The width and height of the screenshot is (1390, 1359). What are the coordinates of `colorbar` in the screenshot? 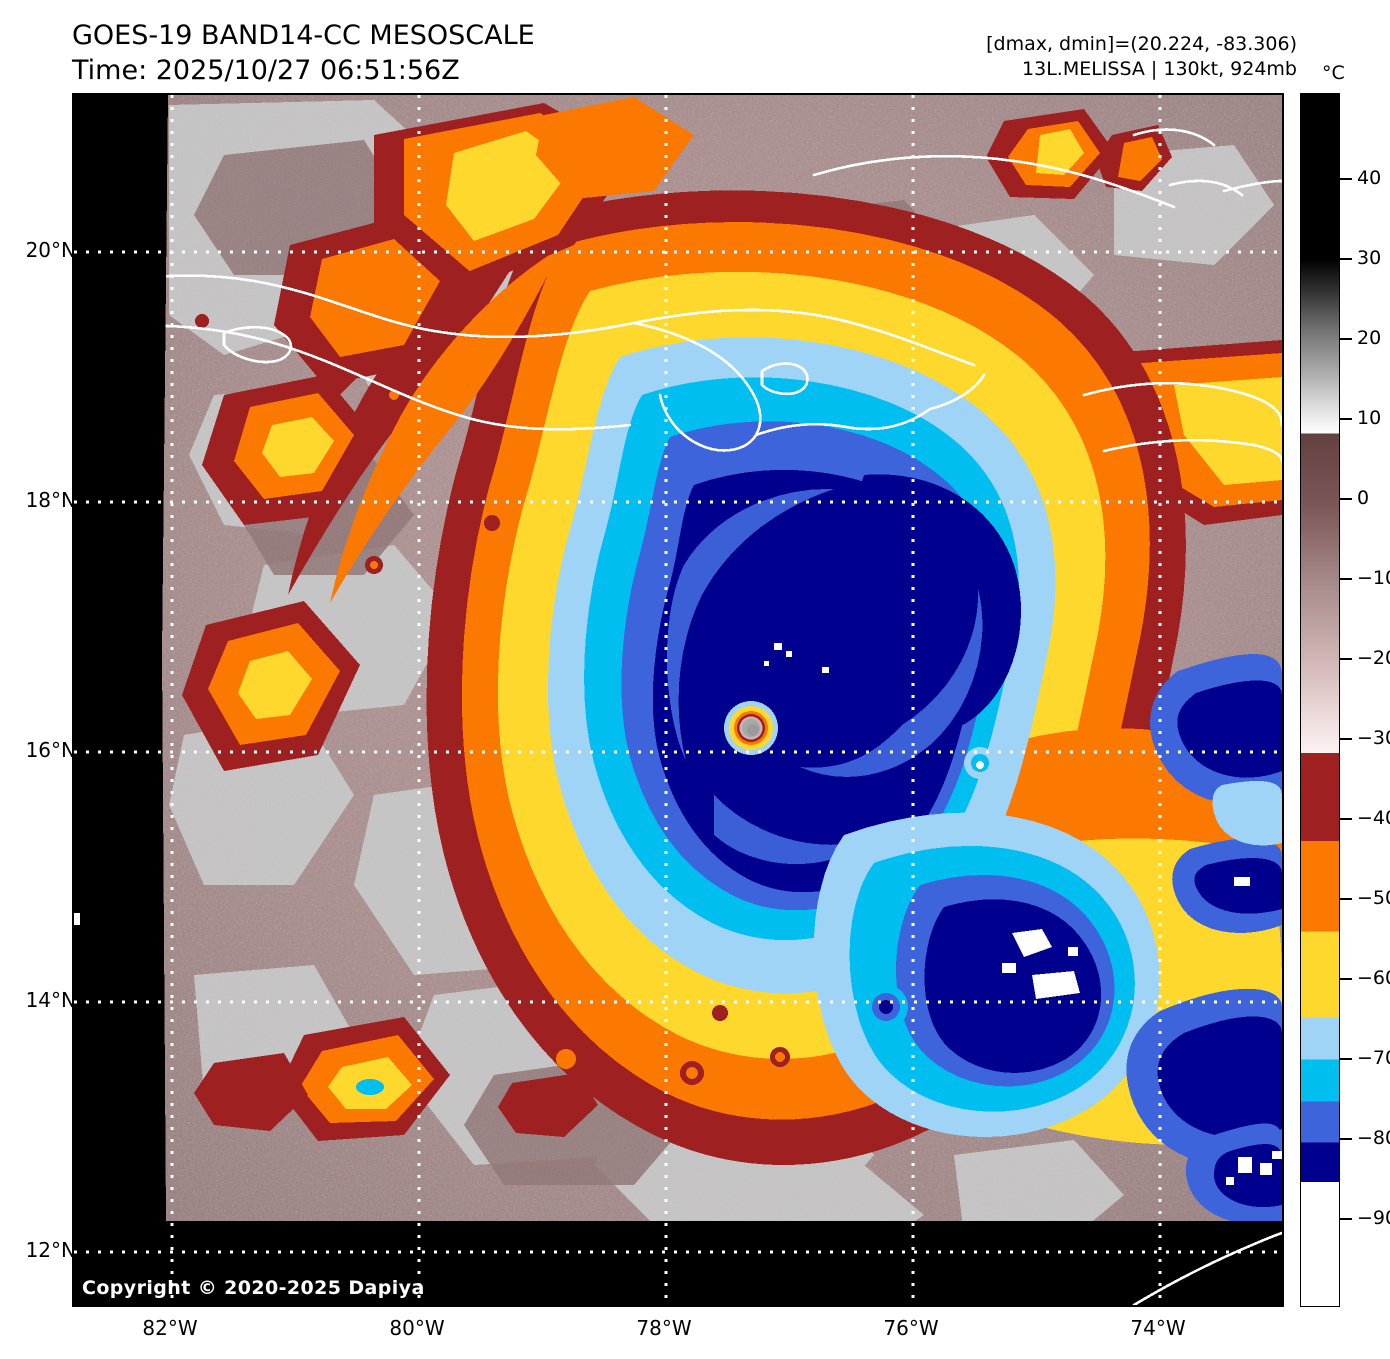 It's located at (1320, 700).